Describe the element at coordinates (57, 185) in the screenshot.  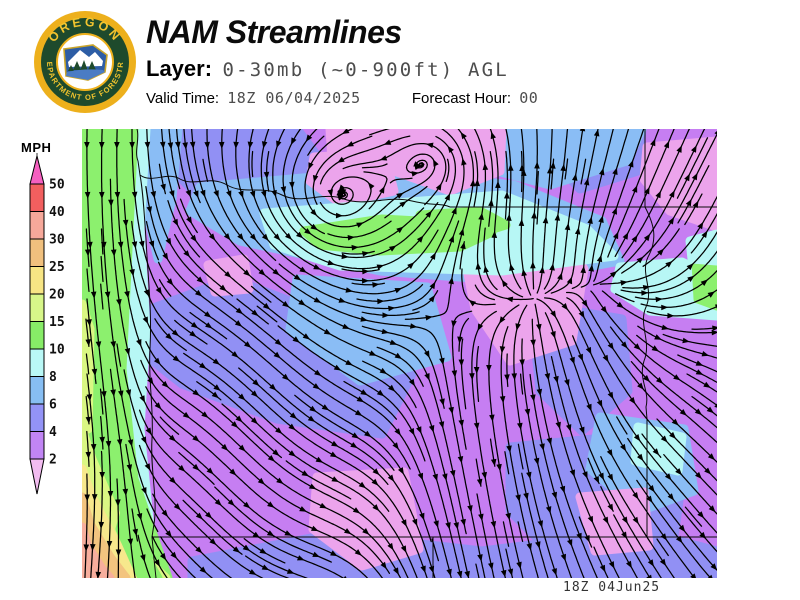
I see `legend-tick-label: 50` at that location.